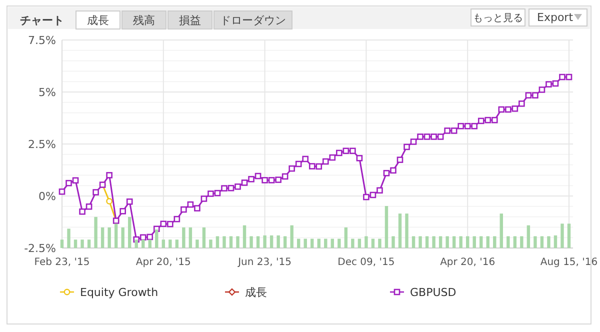 Image resolution: width=600 pixels, height=332 pixels. What do you see at coordinates (569, 262) in the screenshot?
I see `x-tick-label: Aug 15, '16` at bounding box center [569, 262].